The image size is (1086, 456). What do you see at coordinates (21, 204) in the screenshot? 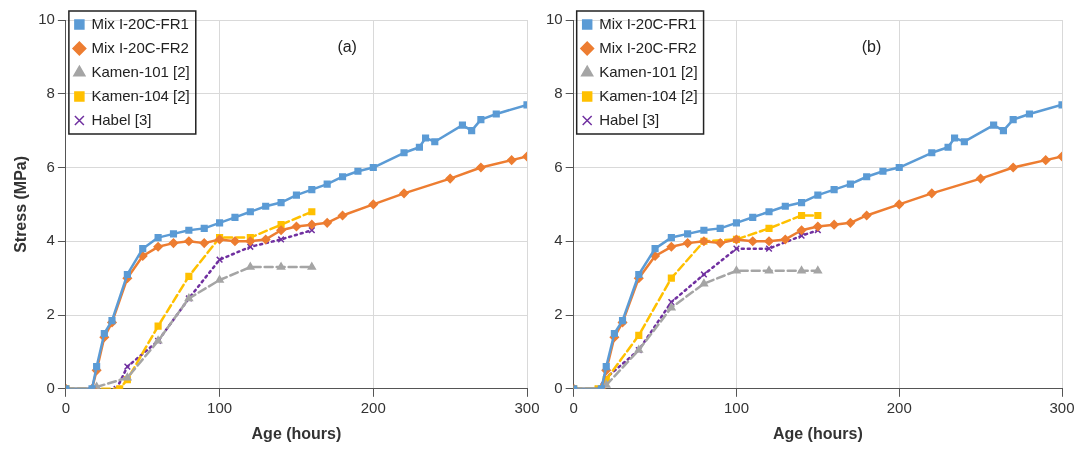
I see `y-axis-title: Stress (MPa)` at bounding box center [21, 204].